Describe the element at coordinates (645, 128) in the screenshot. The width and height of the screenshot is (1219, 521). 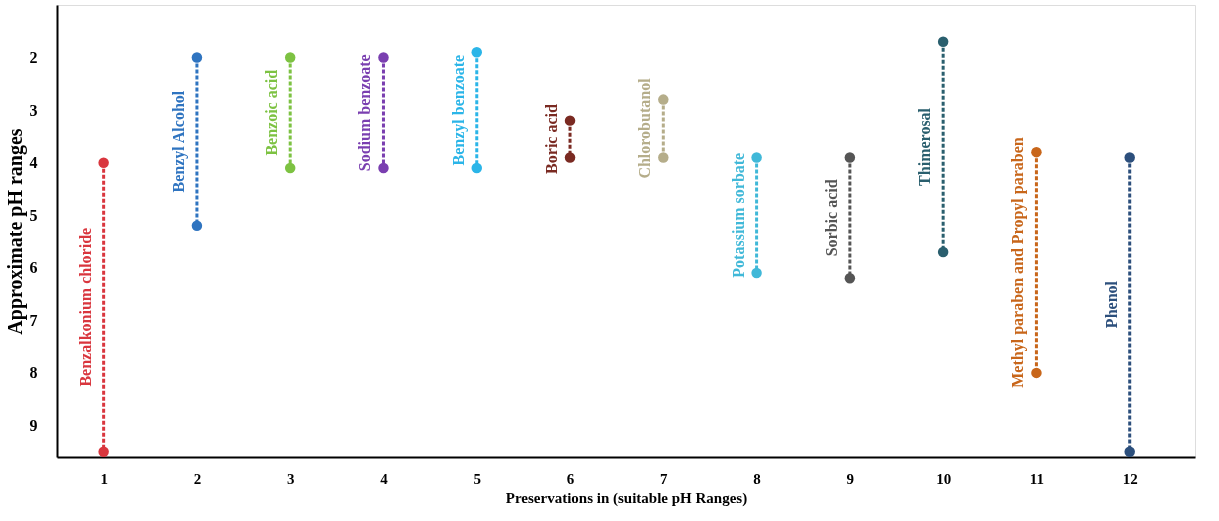
I see `text: Chlorobutanol` at that location.